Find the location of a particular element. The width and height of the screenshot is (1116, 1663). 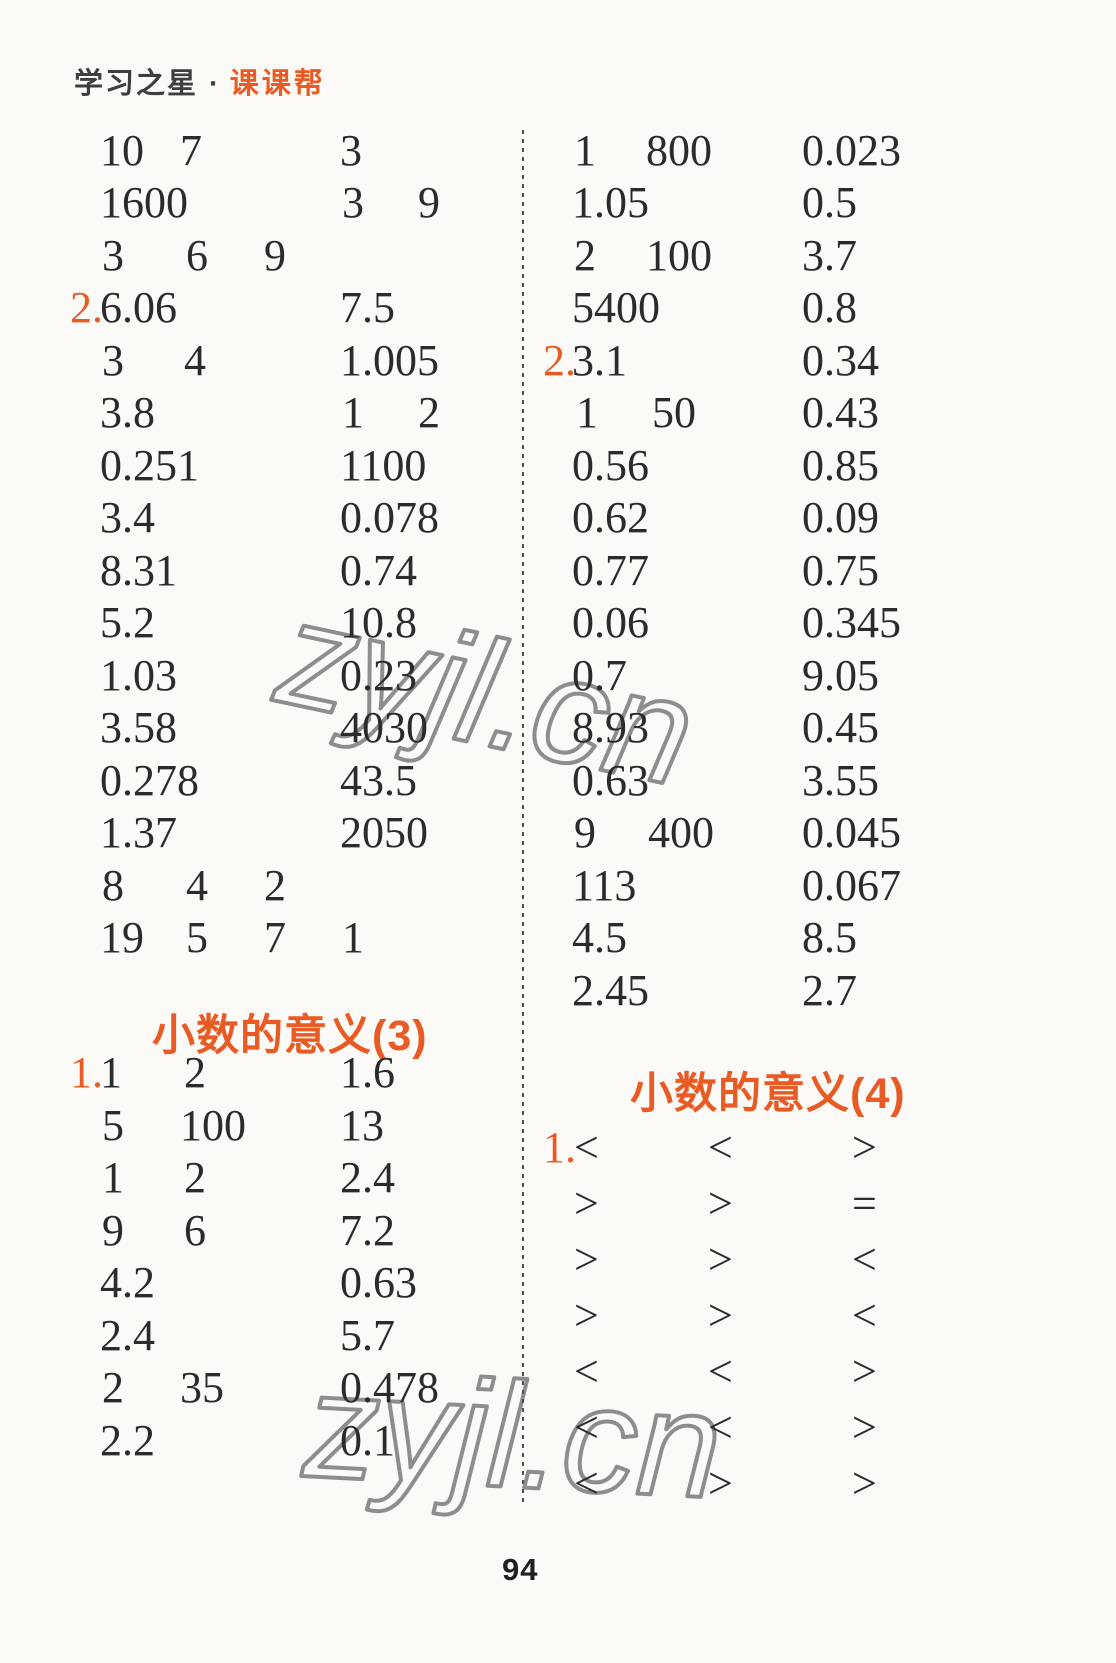

answer-value: 0.067 is located at coordinates (851, 885).